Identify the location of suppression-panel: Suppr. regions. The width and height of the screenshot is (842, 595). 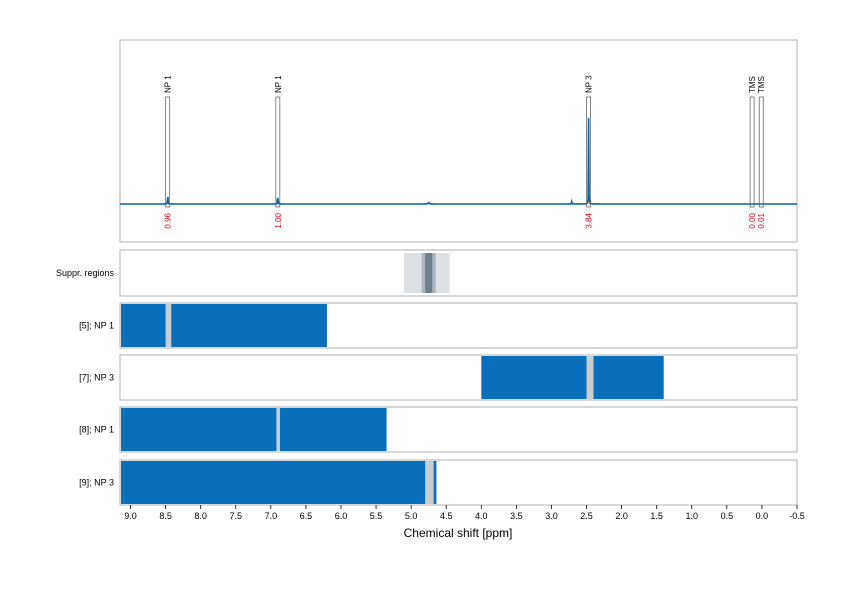
(427, 273).